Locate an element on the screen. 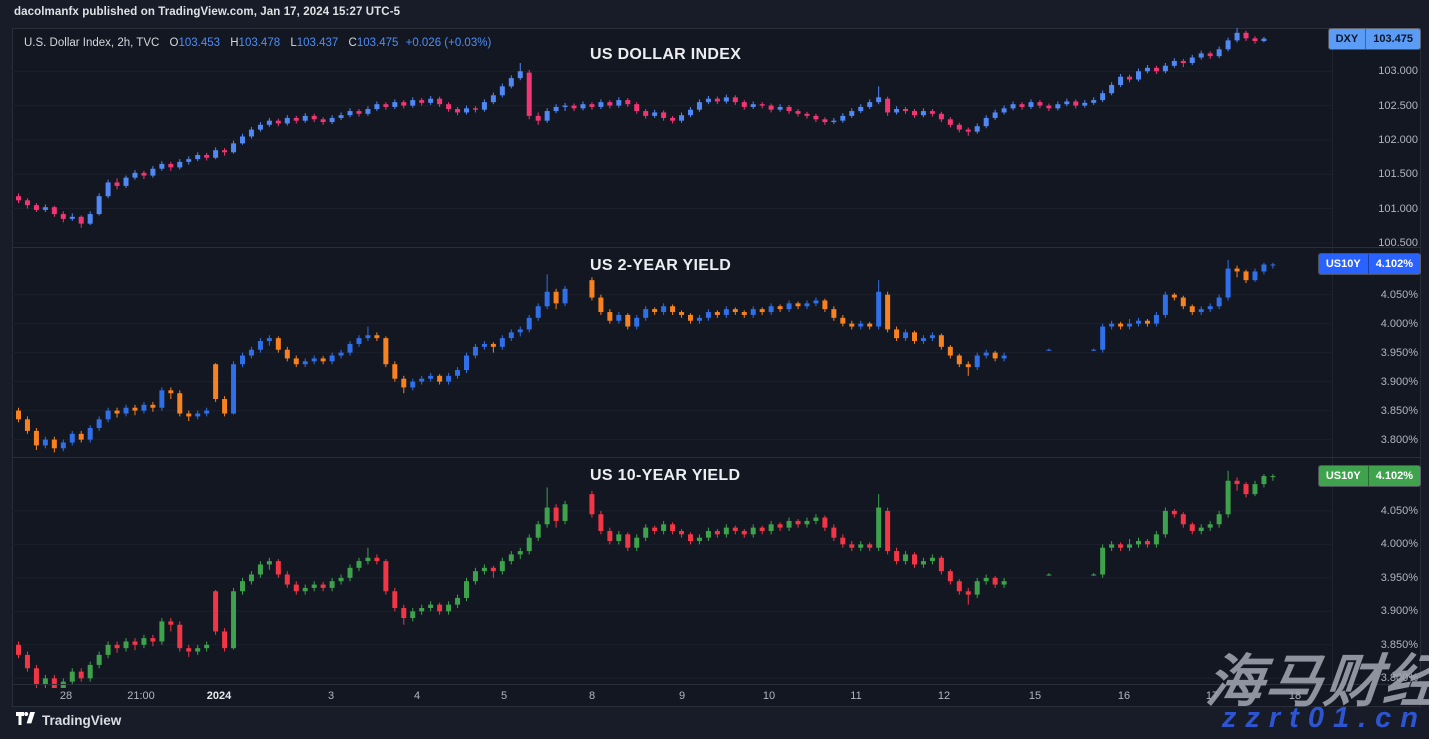 This screenshot has height=739, width=1429. footer-brand-text: TradingView is located at coordinates (82, 720).